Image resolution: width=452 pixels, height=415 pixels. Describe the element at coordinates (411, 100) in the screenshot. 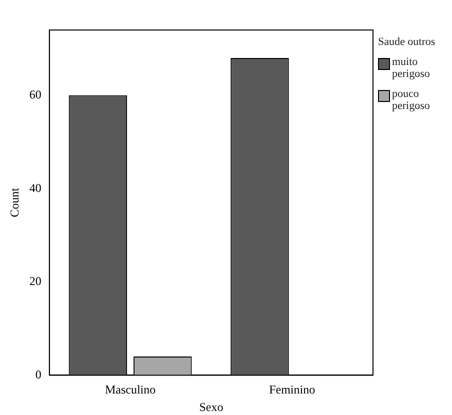

I see `legend-label: pouco perigoso` at that location.